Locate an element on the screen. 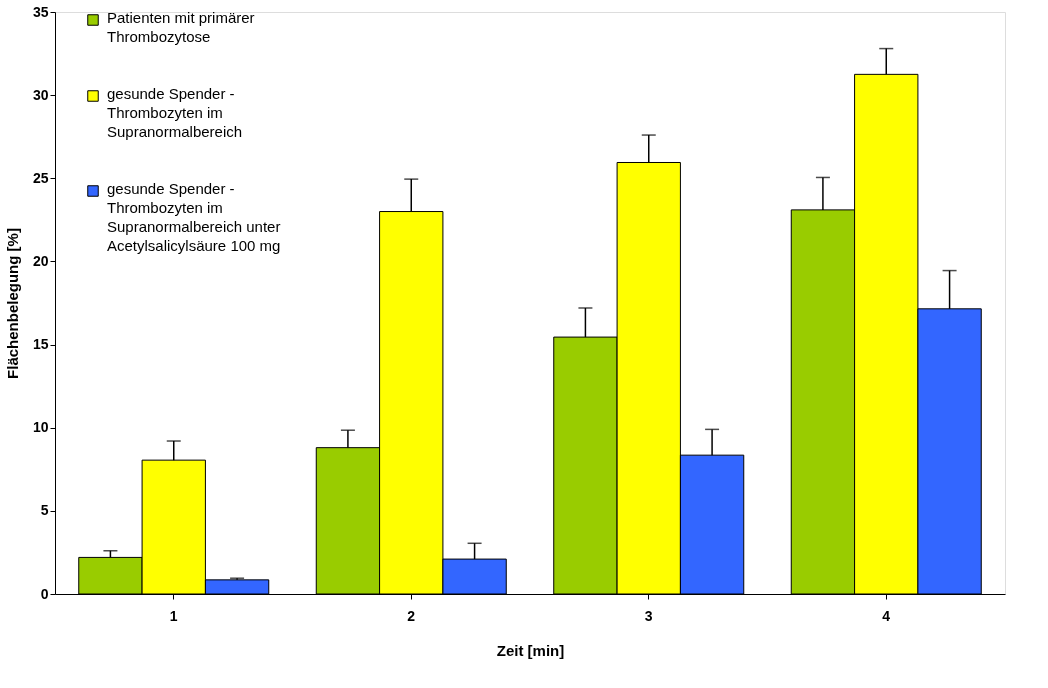  legend-label: Patienten mit primärer Thrombozytose is located at coordinates (181, 27).